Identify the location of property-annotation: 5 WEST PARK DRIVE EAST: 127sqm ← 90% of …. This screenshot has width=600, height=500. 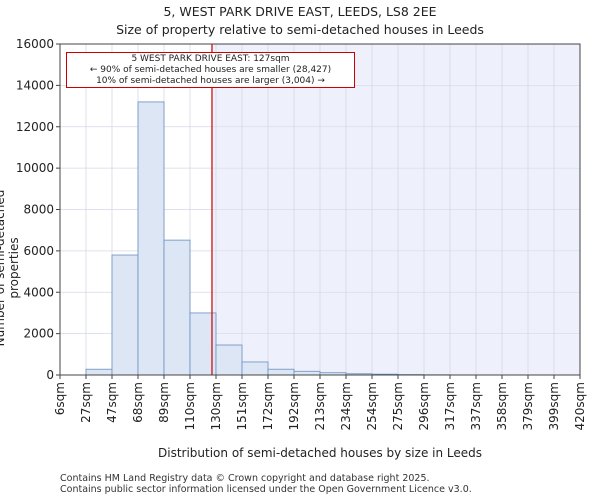
(210, 70).